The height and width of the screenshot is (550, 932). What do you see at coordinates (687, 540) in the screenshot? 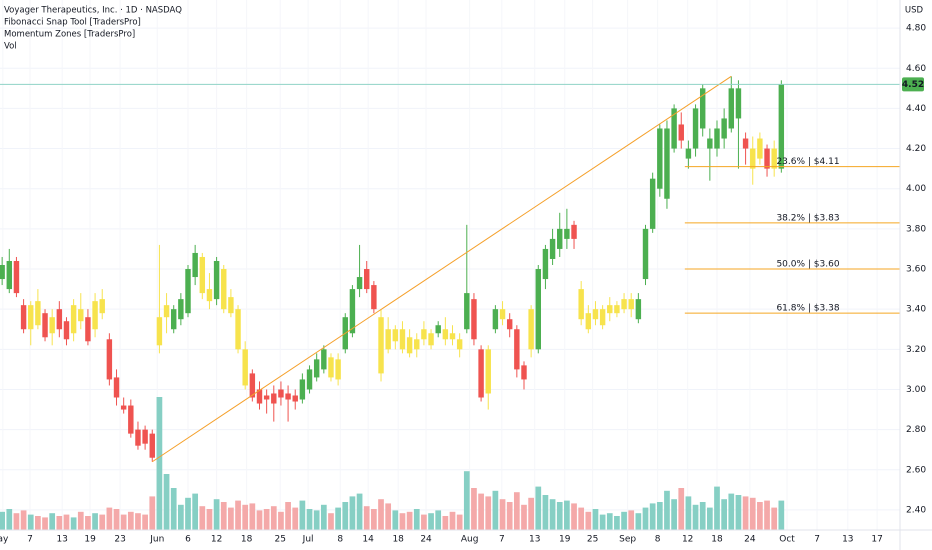
I see `x-tick-label: 12` at bounding box center [687, 540].